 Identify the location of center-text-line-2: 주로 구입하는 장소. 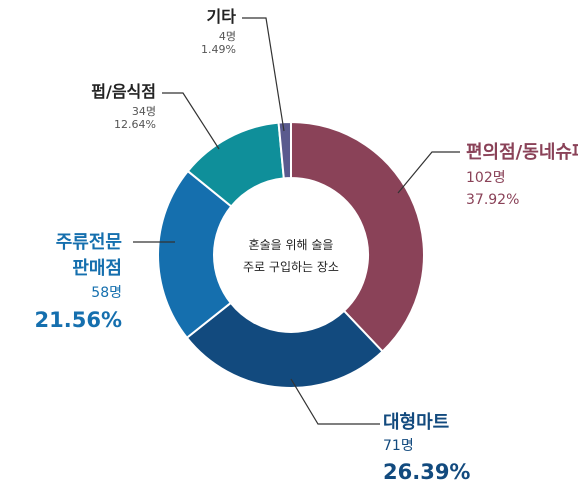
(291, 267).